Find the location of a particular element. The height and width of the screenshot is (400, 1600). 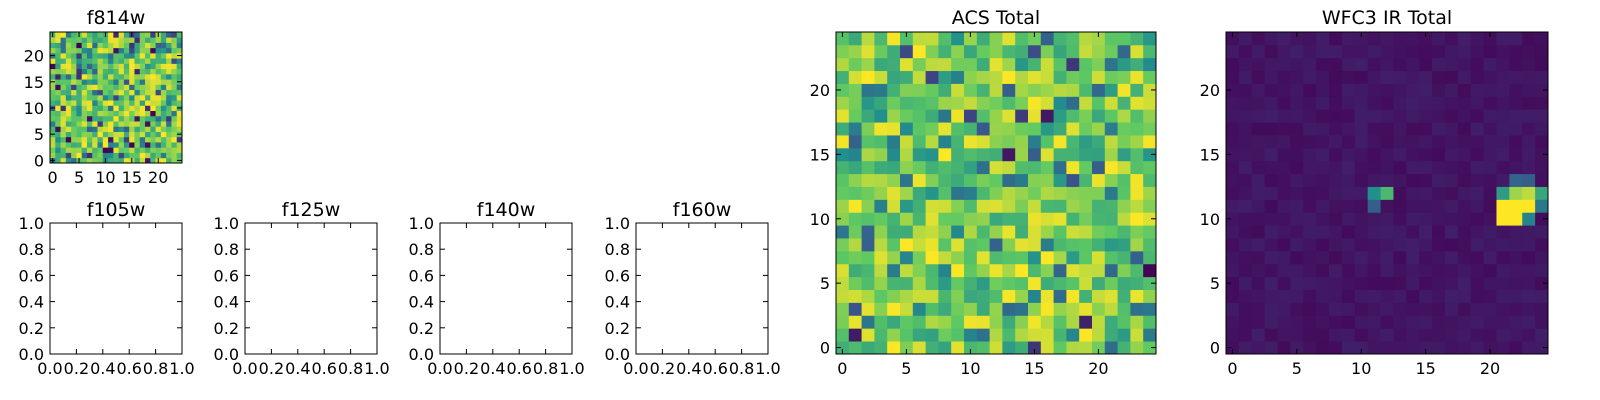

y-tick-label: 0.6 is located at coordinates (31, 275).